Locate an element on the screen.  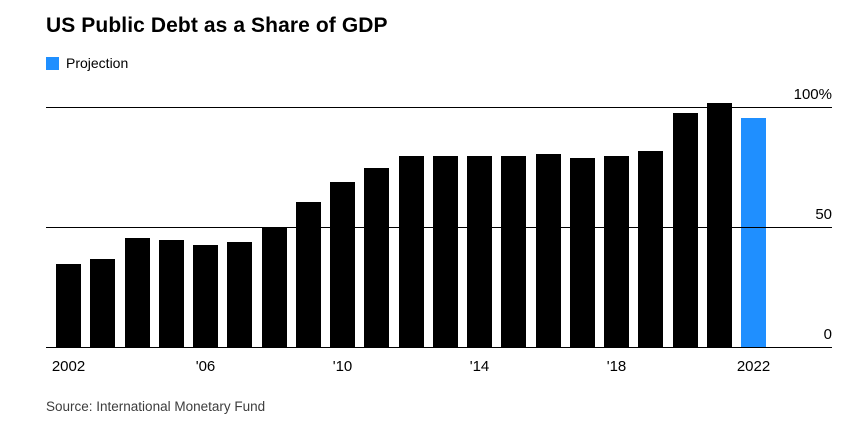
x-tick-cell-2006: '06 is located at coordinates (205, 368).